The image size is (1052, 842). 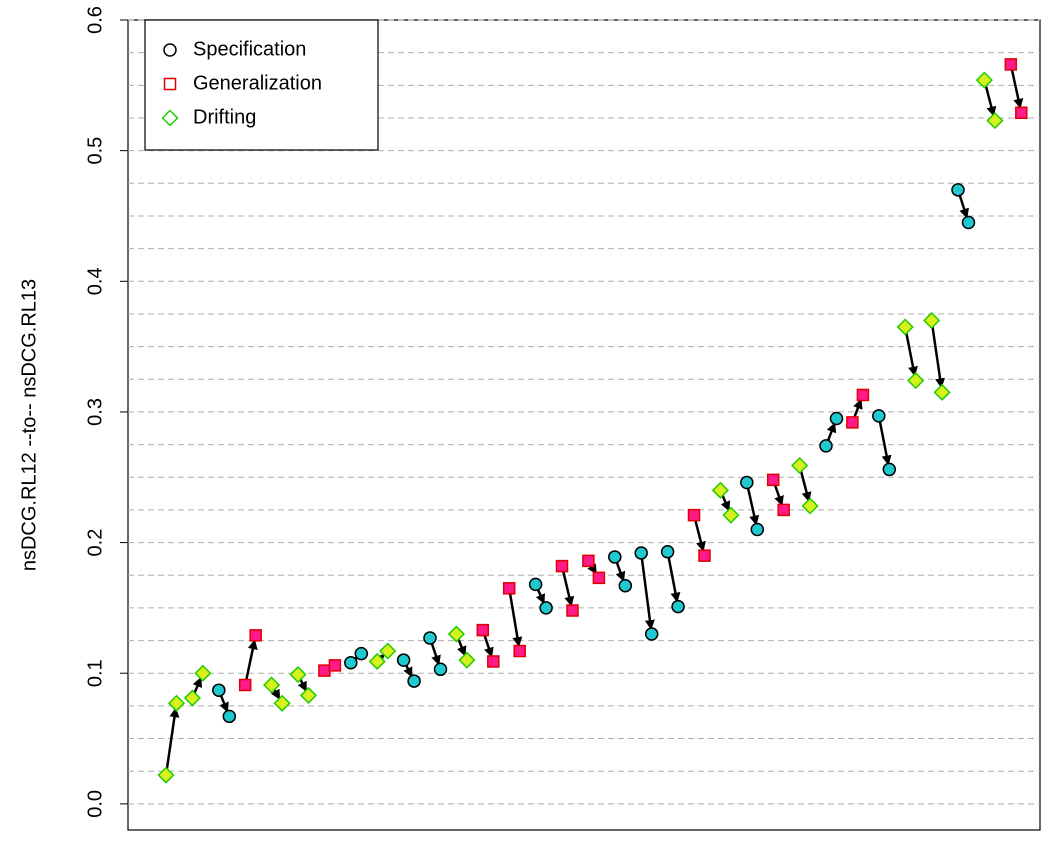 I want to click on legend-label: Generalization, so click(x=257, y=83).